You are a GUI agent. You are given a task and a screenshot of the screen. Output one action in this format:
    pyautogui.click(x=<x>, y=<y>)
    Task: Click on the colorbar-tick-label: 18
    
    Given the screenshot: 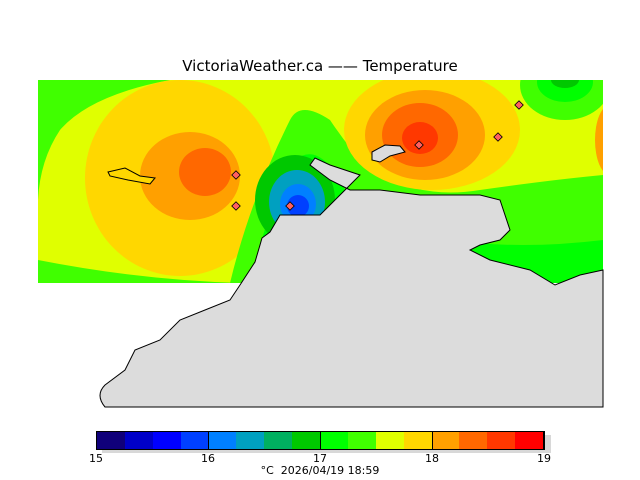 What is the action you would take?
    pyautogui.click(x=432, y=458)
    